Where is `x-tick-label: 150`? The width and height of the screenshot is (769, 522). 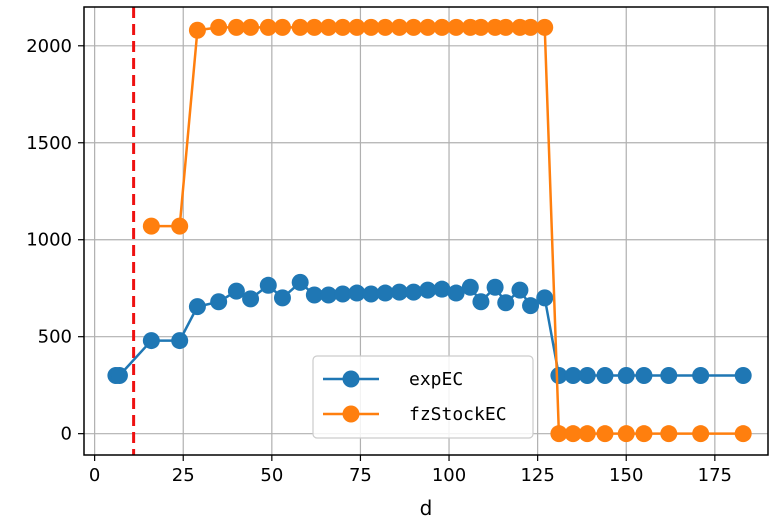 x-tick-label: 150 is located at coordinates (626, 475).